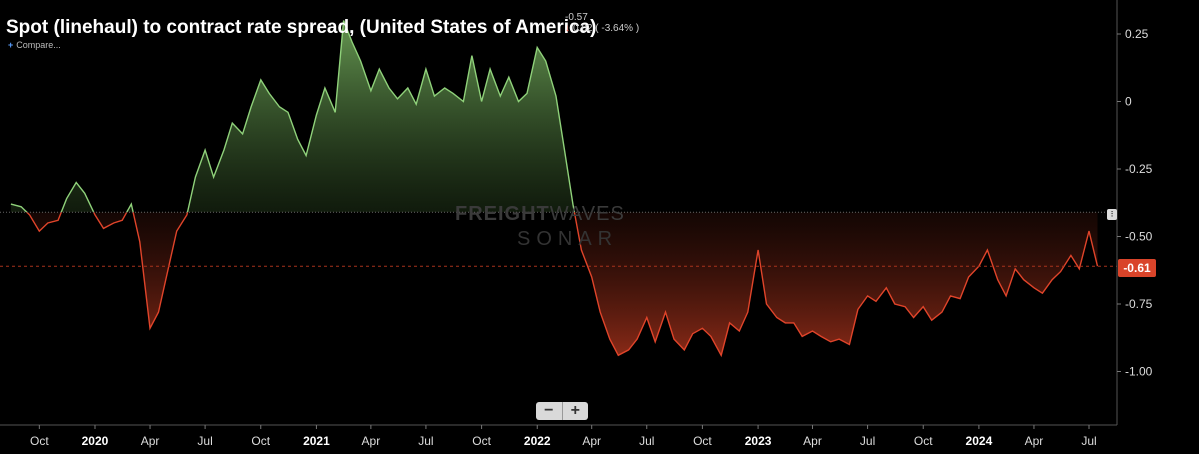  I want to click on x-tick-label: 2022, so click(537, 441).